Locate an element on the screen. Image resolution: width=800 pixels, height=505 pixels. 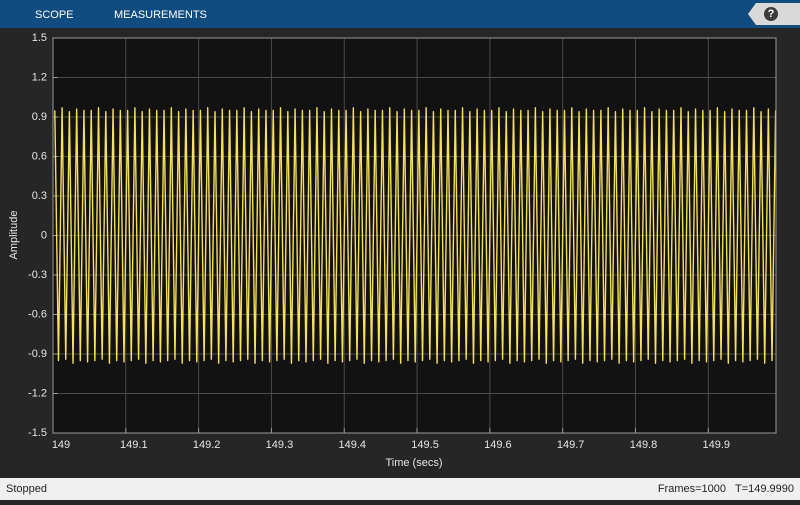
x-tick-label: 149 is located at coordinates (61, 445).